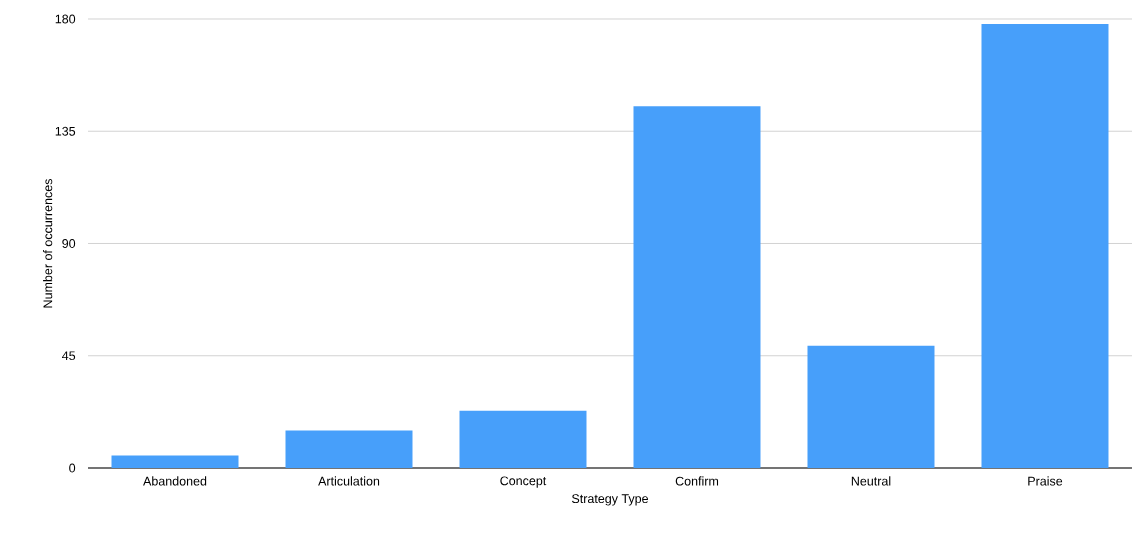 This screenshot has width=1146, height=533. Describe the element at coordinates (48, 243) in the screenshot. I see `y-axis-title: Number of occurrences` at that location.